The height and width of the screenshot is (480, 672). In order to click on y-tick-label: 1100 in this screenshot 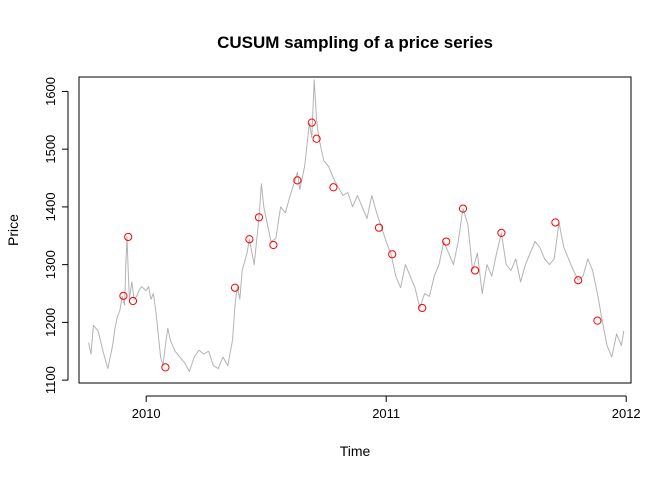, I will do `click(50, 380)`.